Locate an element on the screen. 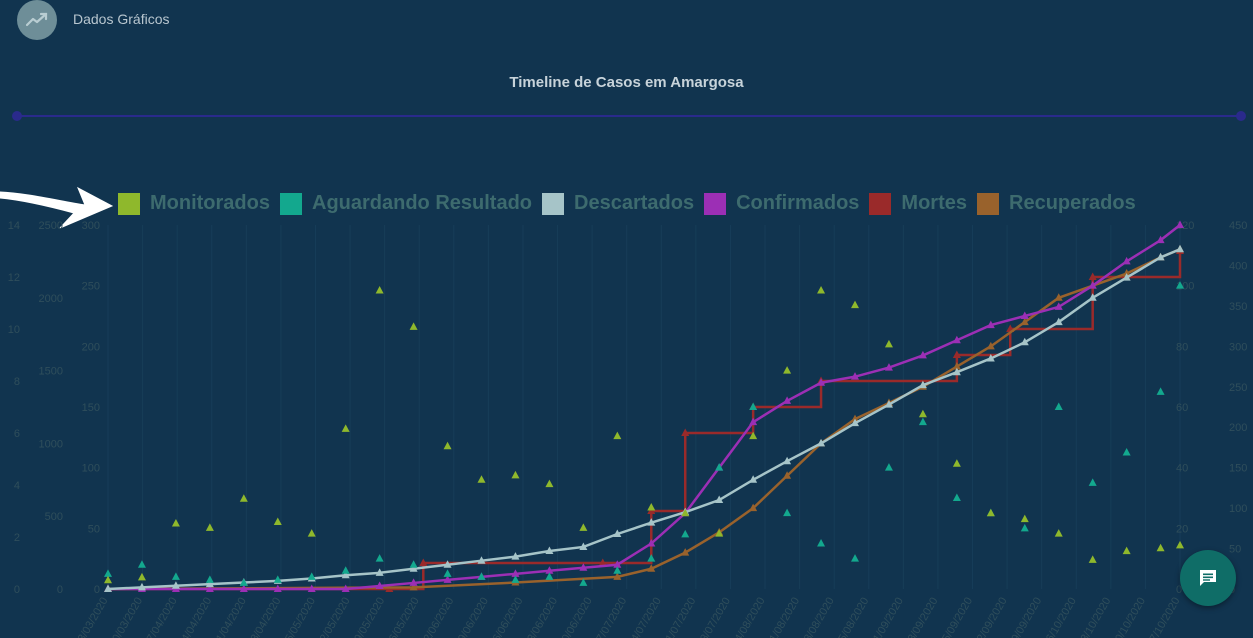  legend-item-aguardando: Aguardando Resultado is located at coordinates (406, 203).